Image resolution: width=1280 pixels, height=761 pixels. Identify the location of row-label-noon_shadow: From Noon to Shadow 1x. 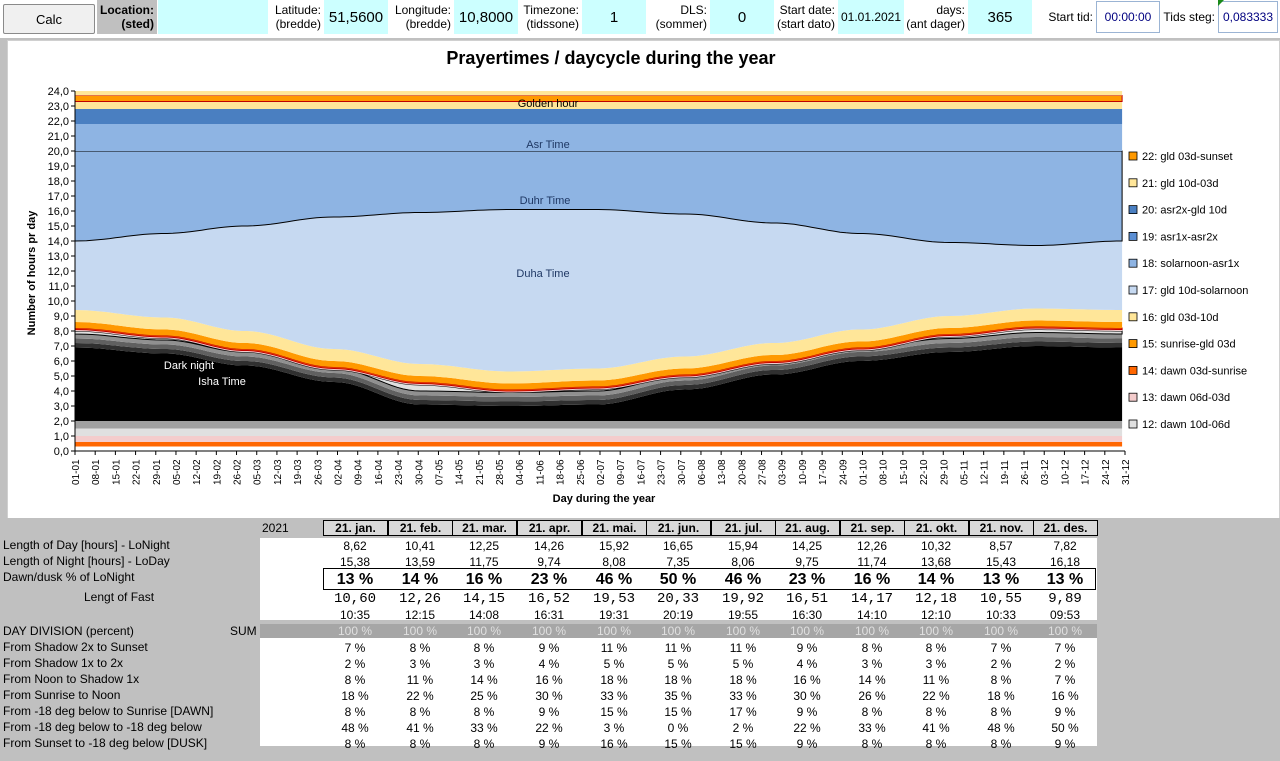
(71, 679).